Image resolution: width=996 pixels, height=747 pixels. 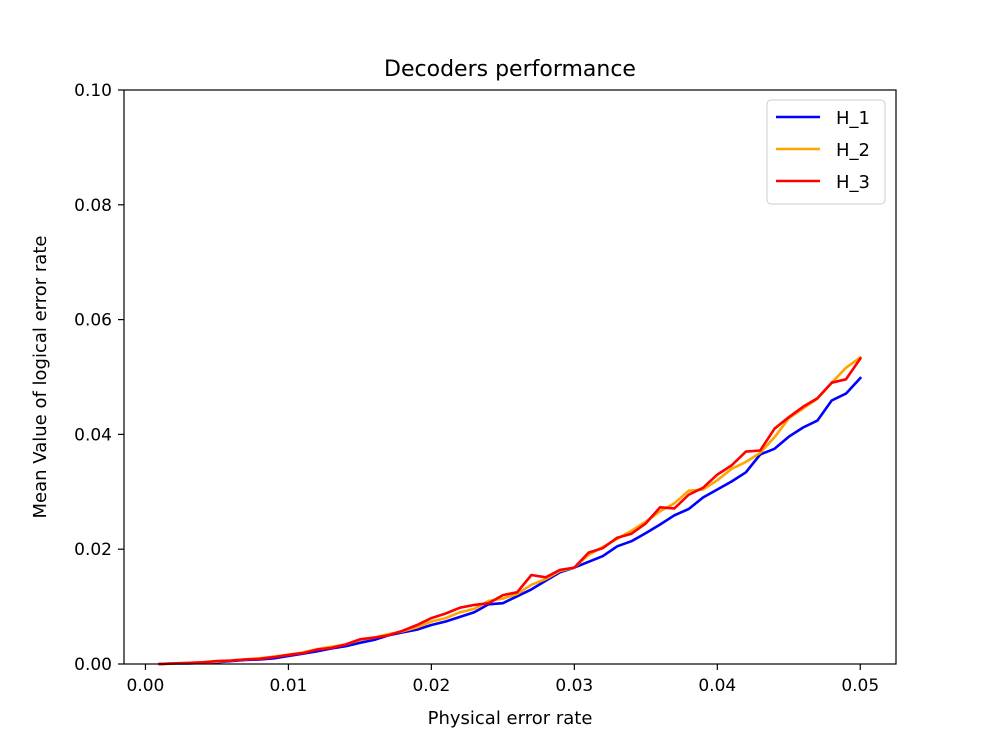 I want to click on legend-box, so click(x=826, y=152).